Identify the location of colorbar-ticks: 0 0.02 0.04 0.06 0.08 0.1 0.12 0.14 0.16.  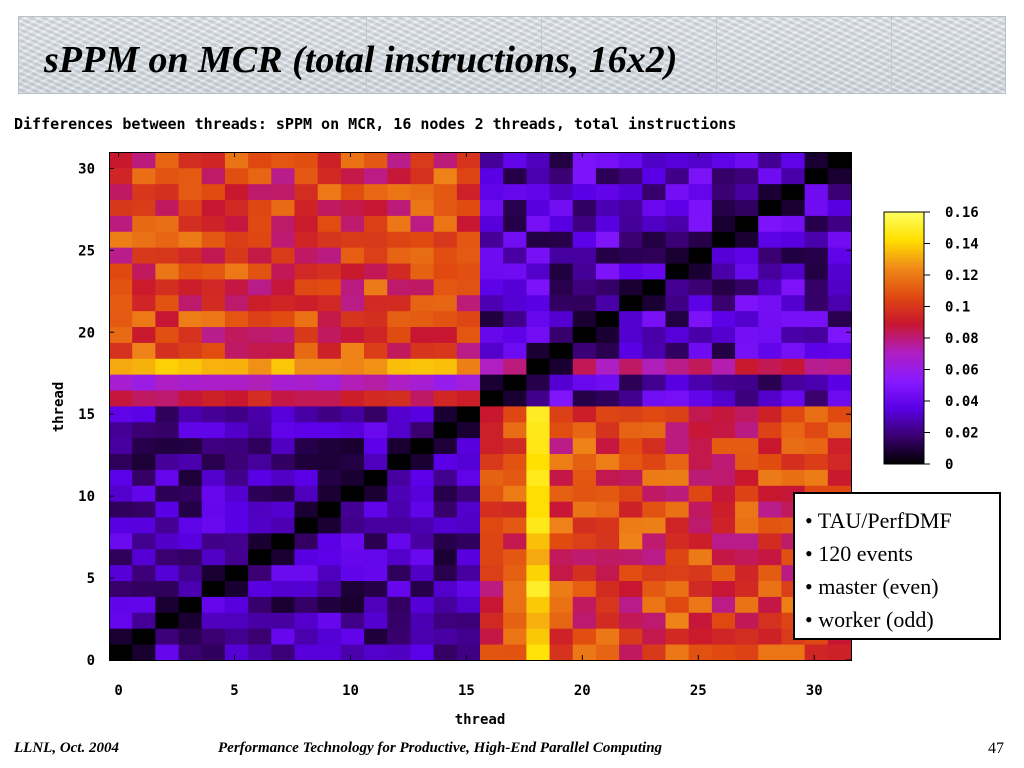
(951, 339).